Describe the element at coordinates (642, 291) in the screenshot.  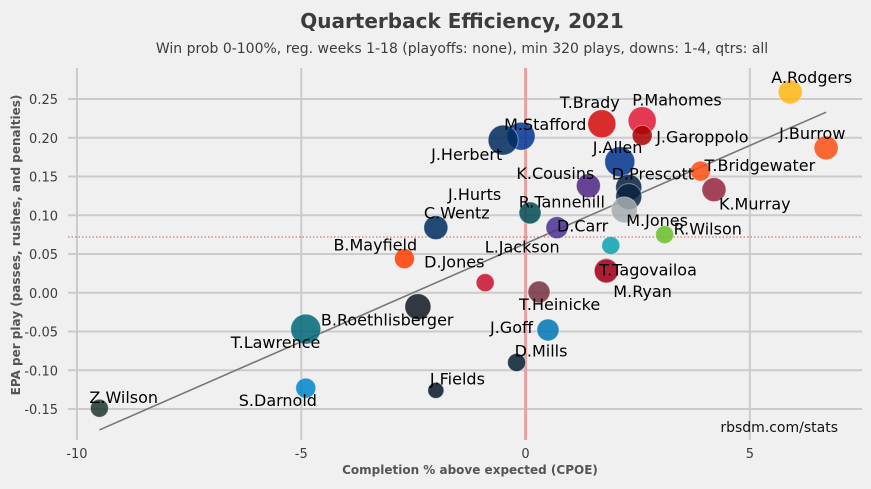
I see `point-label: M.Ryan` at that location.